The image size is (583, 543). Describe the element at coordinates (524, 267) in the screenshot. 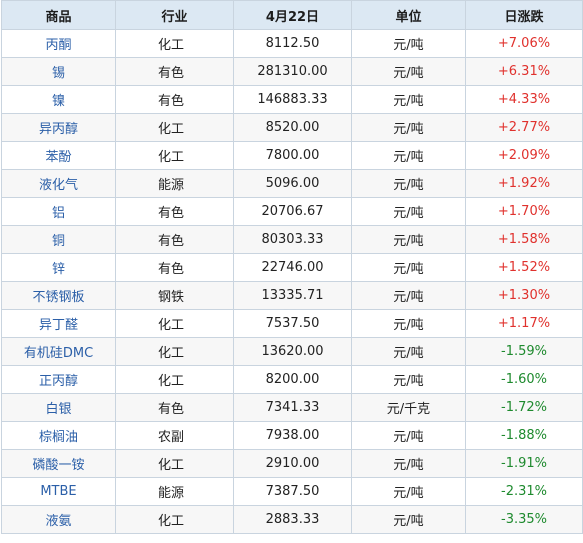

I see `daily-change-cell: +1.52%` at that location.